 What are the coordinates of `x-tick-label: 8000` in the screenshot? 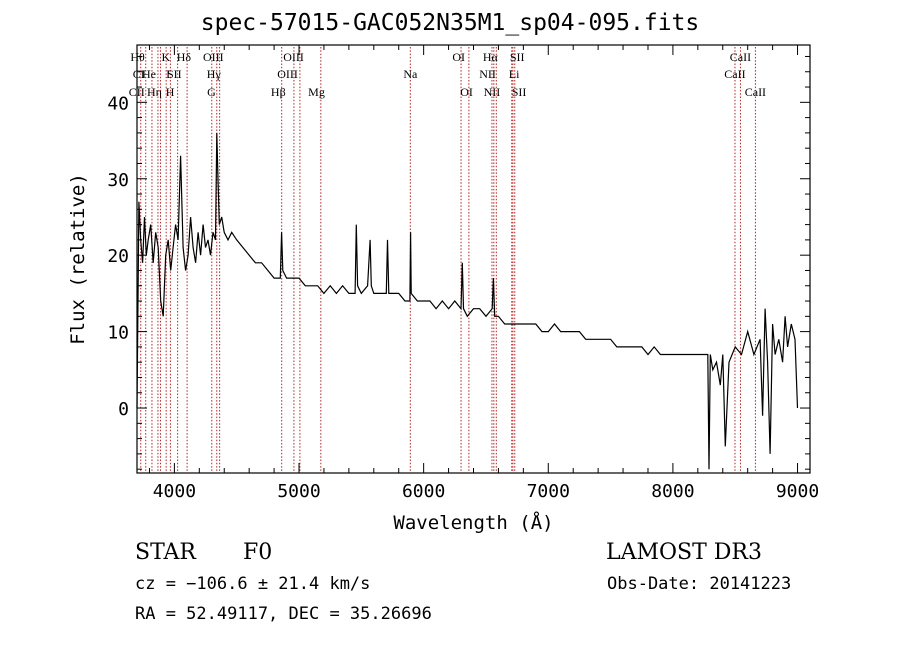 It's located at (672, 491).